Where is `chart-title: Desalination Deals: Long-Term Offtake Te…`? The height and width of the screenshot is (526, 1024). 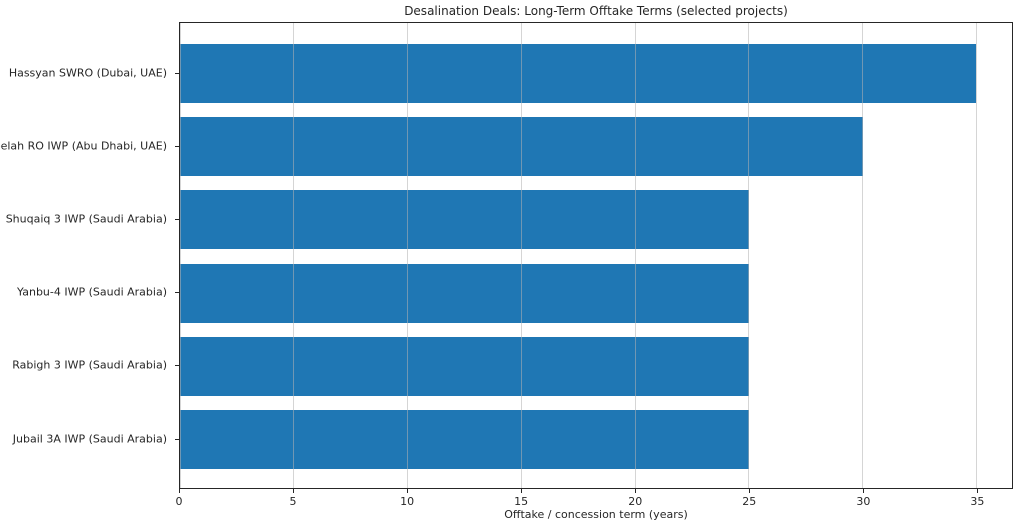
chart-title: Desalination Deals: Long-Term Offtake Te… is located at coordinates (596, 11).